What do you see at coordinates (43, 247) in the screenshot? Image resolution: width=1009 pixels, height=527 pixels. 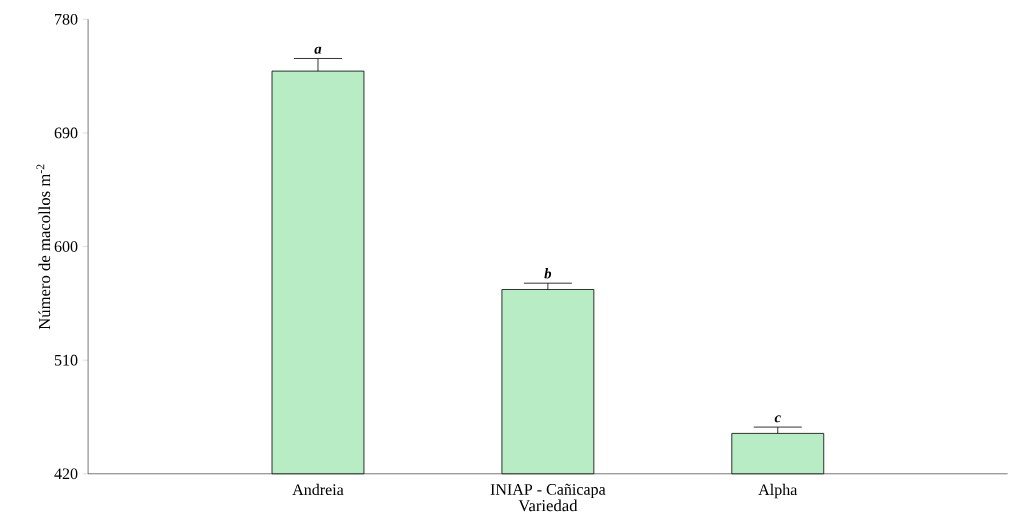 I see `y-axis-title: Número de macollos m$^{-2}$` at bounding box center [43, 247].